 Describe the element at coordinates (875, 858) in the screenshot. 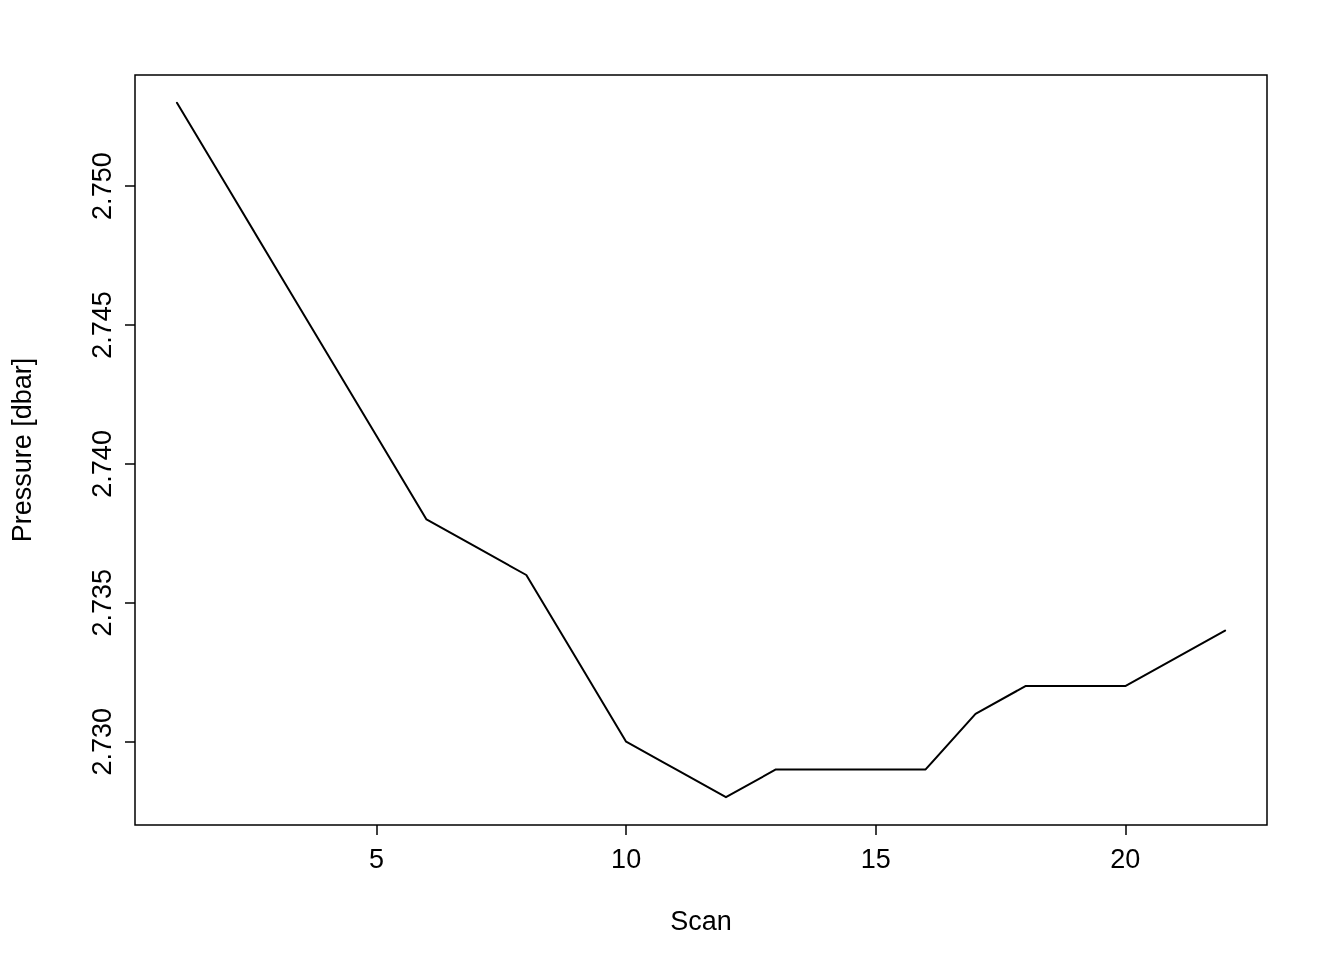

I see `x-tick-label: 15` at that location.